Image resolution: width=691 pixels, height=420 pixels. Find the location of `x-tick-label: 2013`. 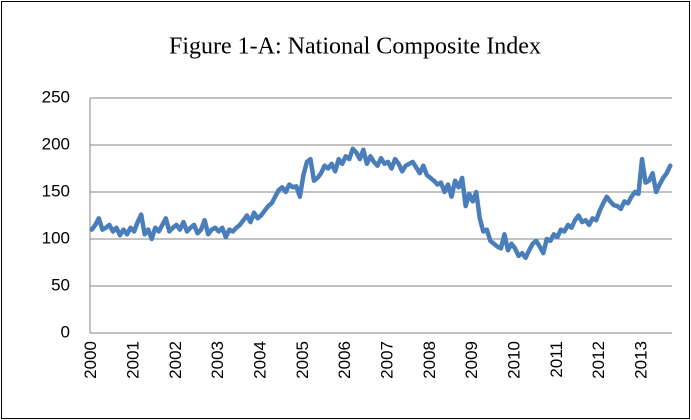

x-tick-label: 2013 is located at coordinates (641, 360).